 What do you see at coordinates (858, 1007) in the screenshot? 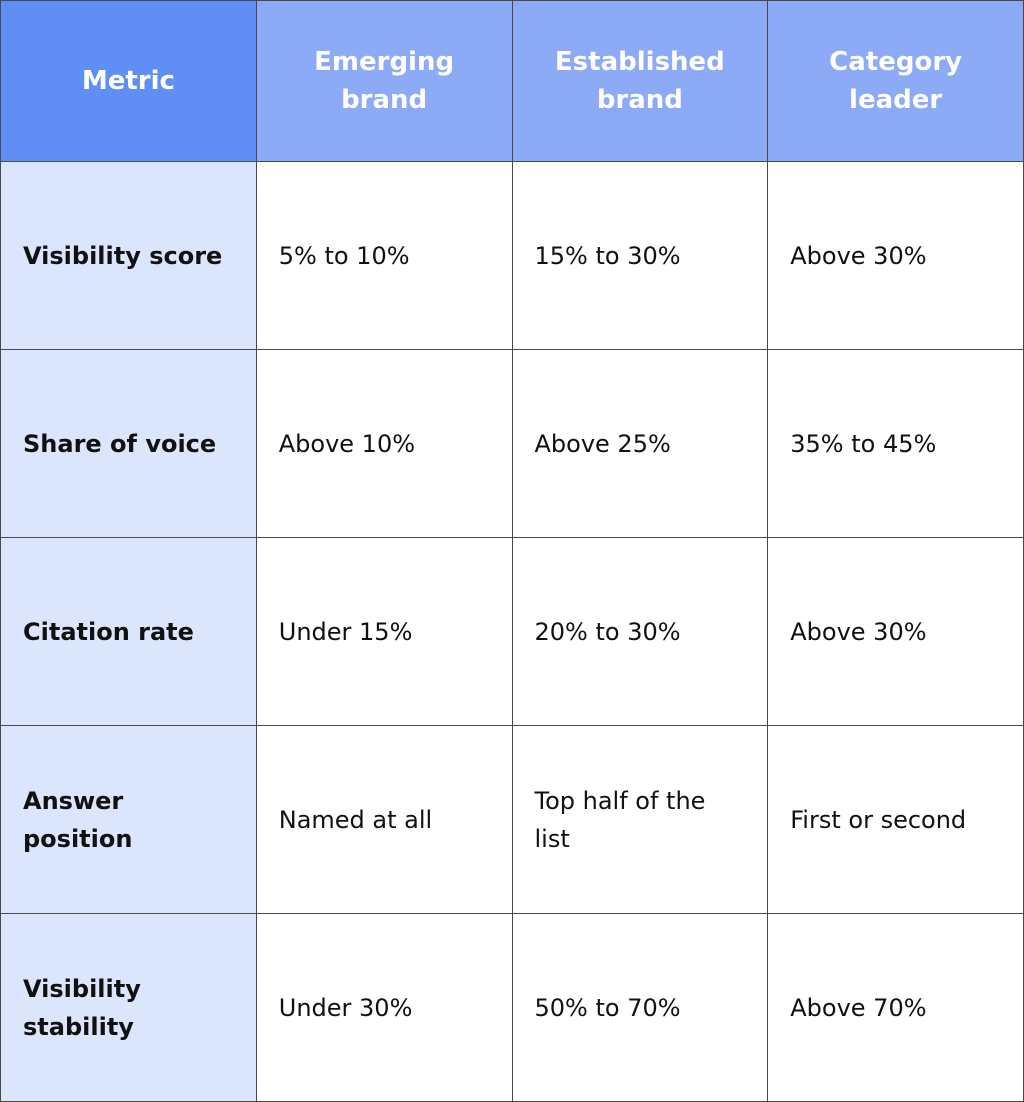
I see `cell-text: Above 70%` at bounding box center [858, 1007].